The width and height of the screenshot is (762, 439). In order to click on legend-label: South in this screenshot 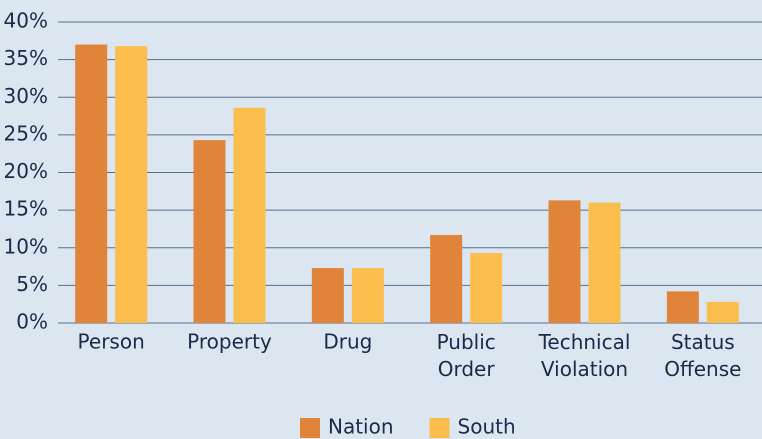, I will do `click(487, 427)`.